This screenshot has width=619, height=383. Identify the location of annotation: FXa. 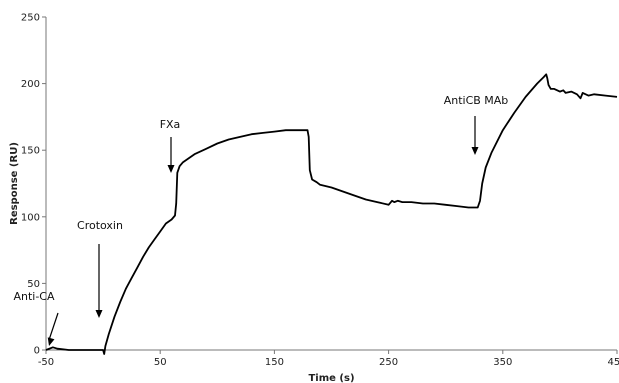
(170, 145).